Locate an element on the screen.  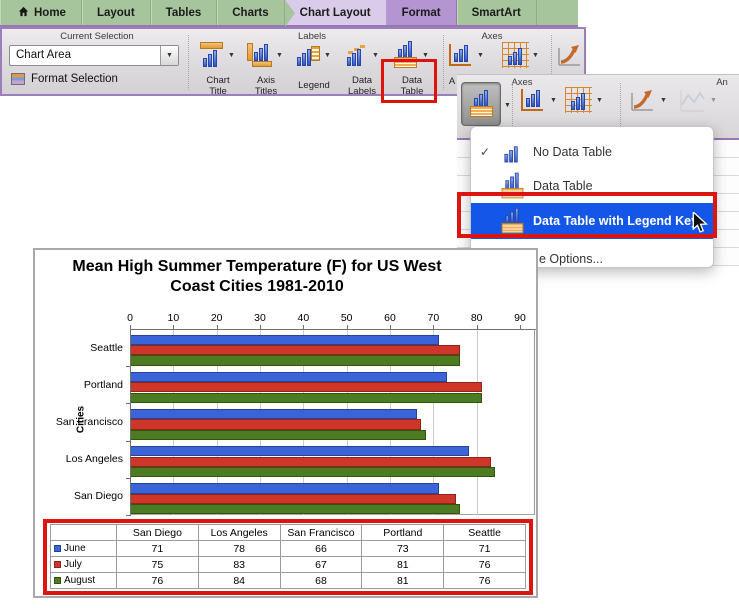
table-header-los-angeles: Los Angeles is located at coordinates (239, 533).